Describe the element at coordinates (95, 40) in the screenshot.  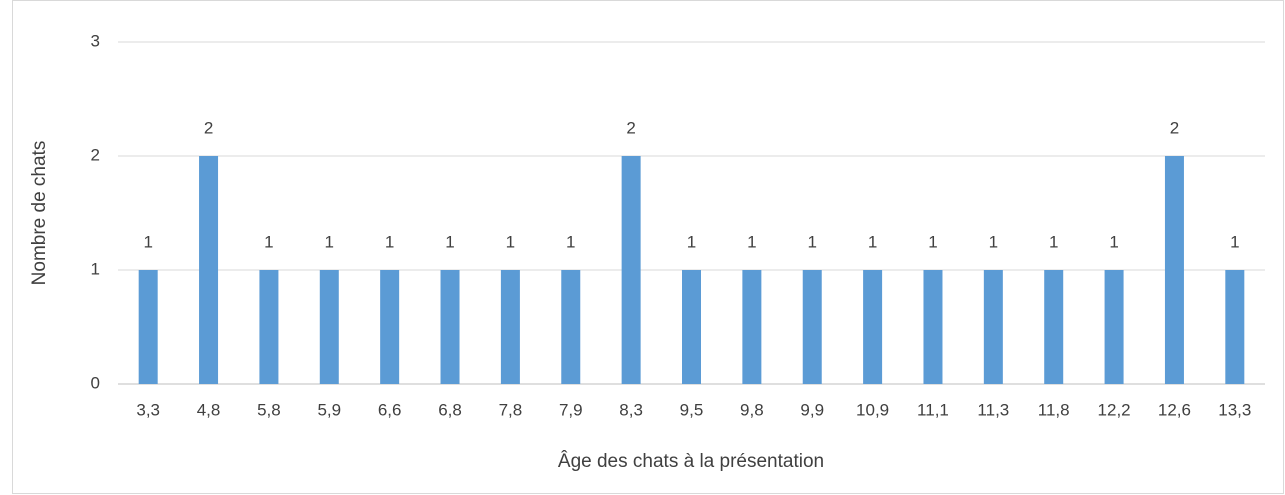
I see `y-tick-label: 3` at that location.